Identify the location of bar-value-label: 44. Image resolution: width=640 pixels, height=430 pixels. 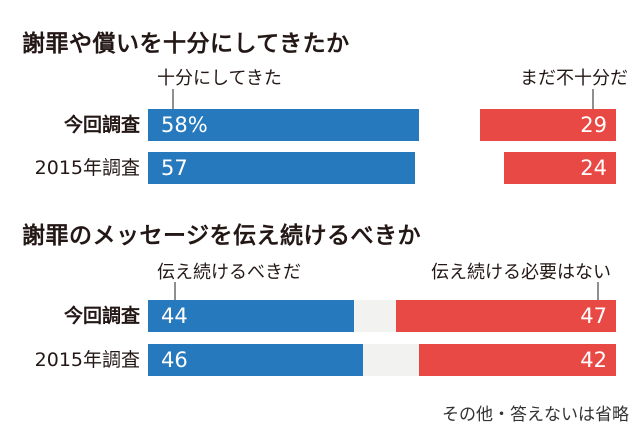
(174, 316).